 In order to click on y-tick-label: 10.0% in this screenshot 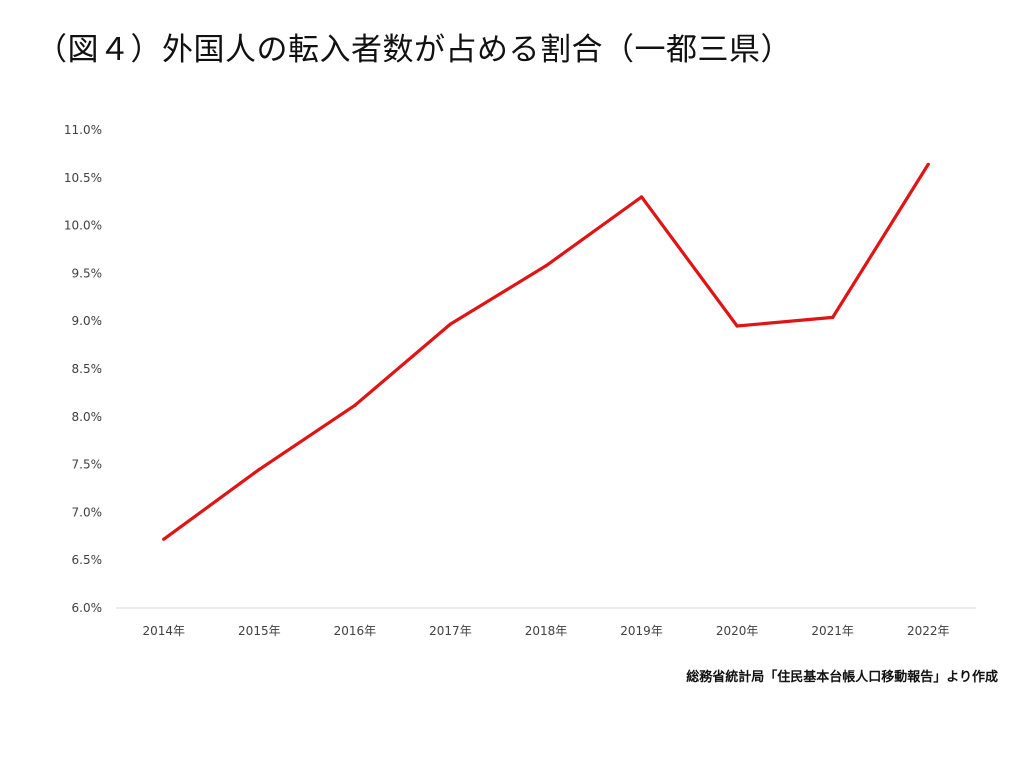, I will do `click(83, 226)`.